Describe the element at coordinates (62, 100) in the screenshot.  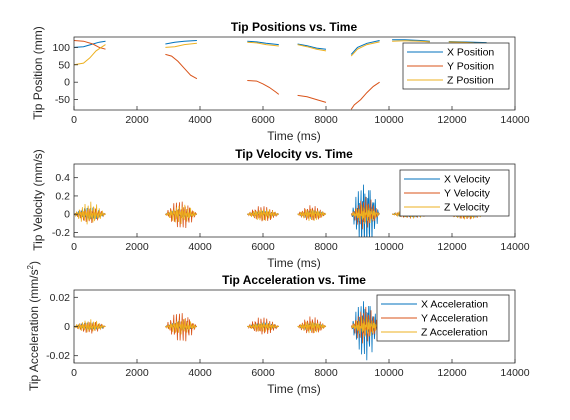
I see `y-tick-label: -50` at that location.